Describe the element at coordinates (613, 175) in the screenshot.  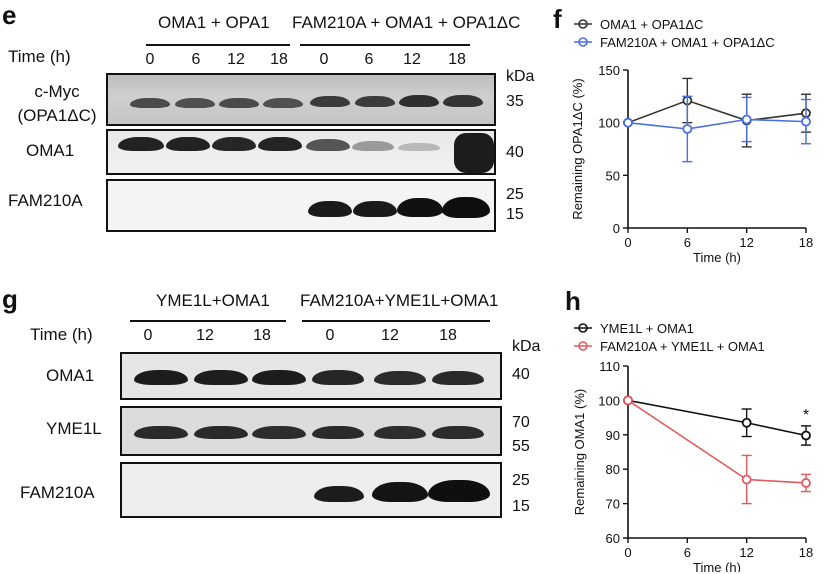
I see `y-tick-label: 50` at that location.